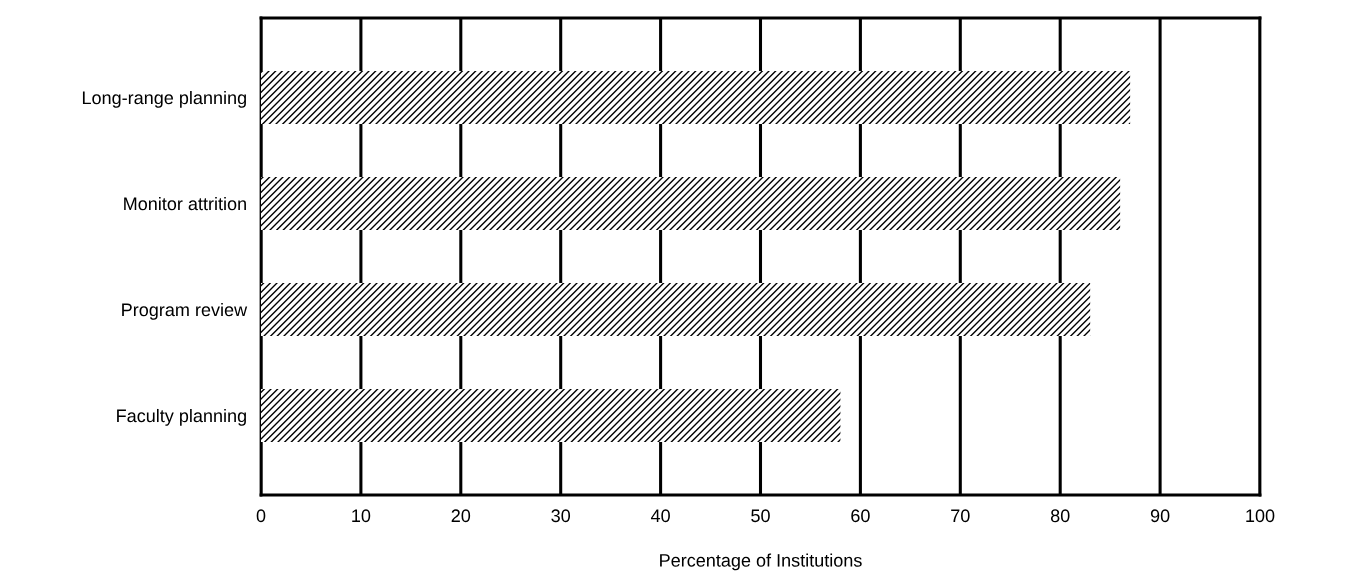 Image resolution: width=1349 pixels, height=583 pixels. I want to click on x-tick-label: 30, so click(561, 516).